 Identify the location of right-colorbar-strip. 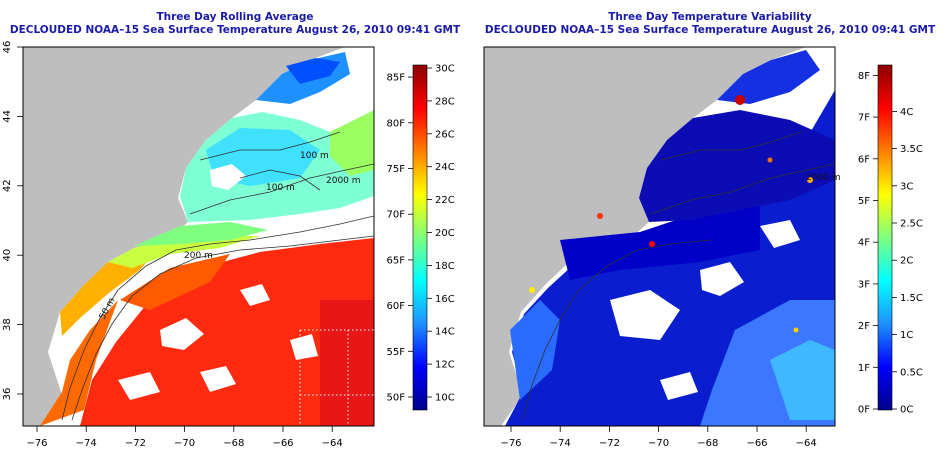
(885, 237).